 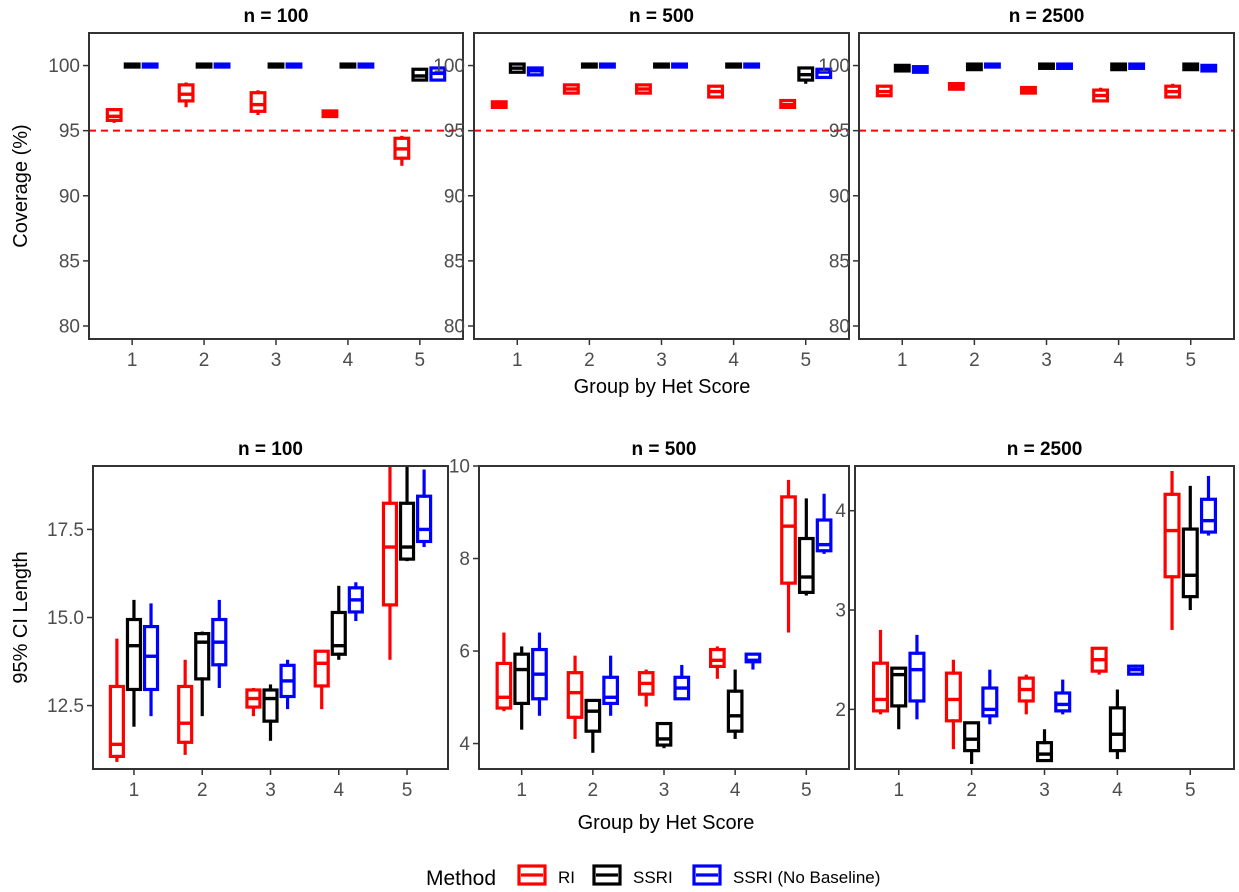 I want to click on legend-swatch-ssri-no-baseline, so click(x=707, y=875).